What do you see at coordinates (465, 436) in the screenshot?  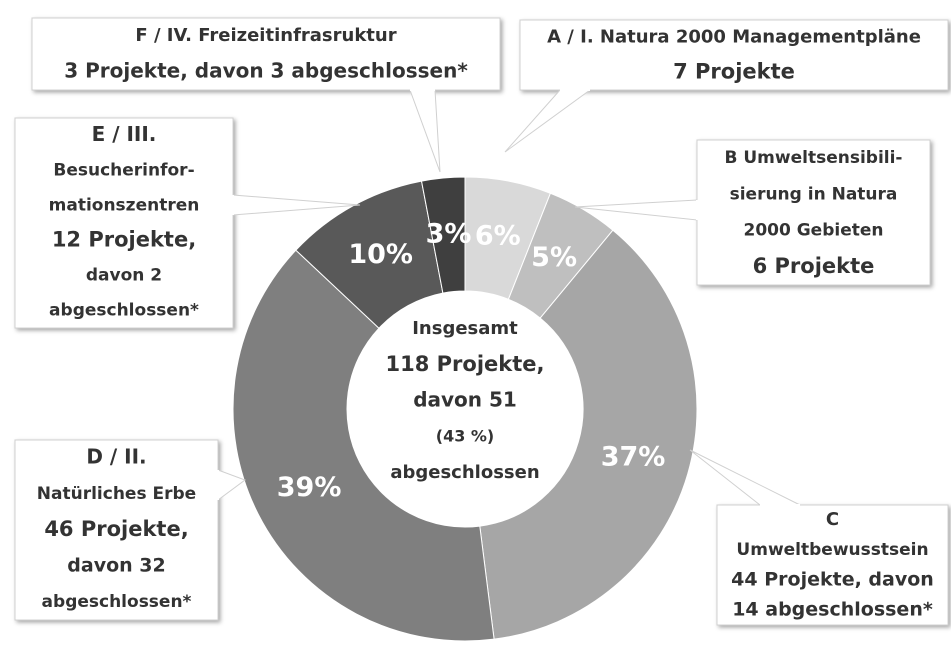 I see `center-text: (43 %)` at bounding box center [465, 436].